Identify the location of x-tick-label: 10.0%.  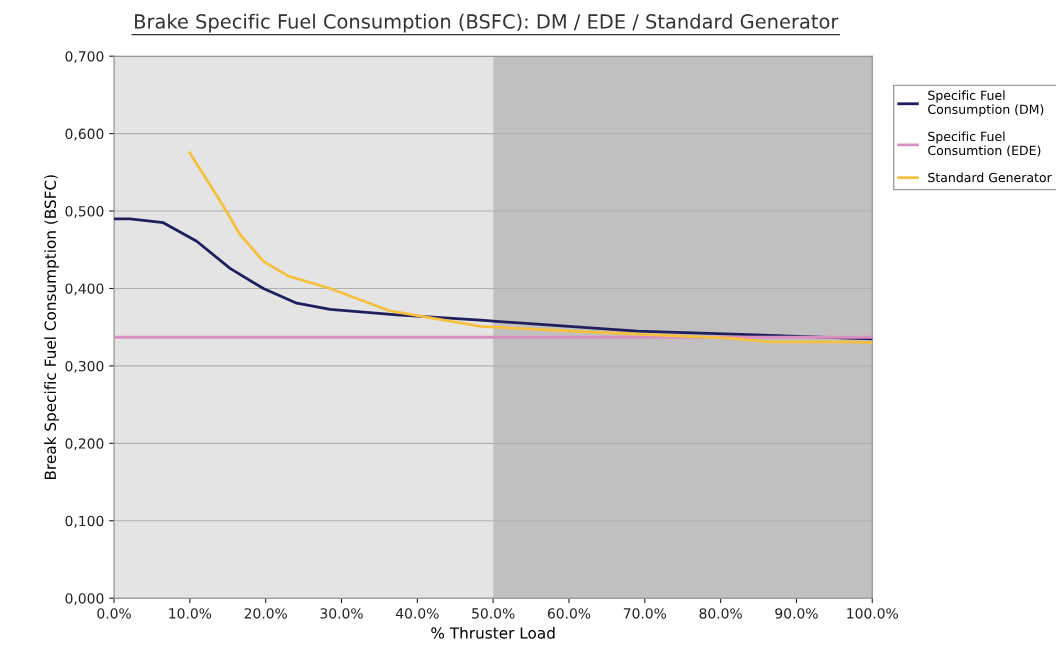
(190, 613).